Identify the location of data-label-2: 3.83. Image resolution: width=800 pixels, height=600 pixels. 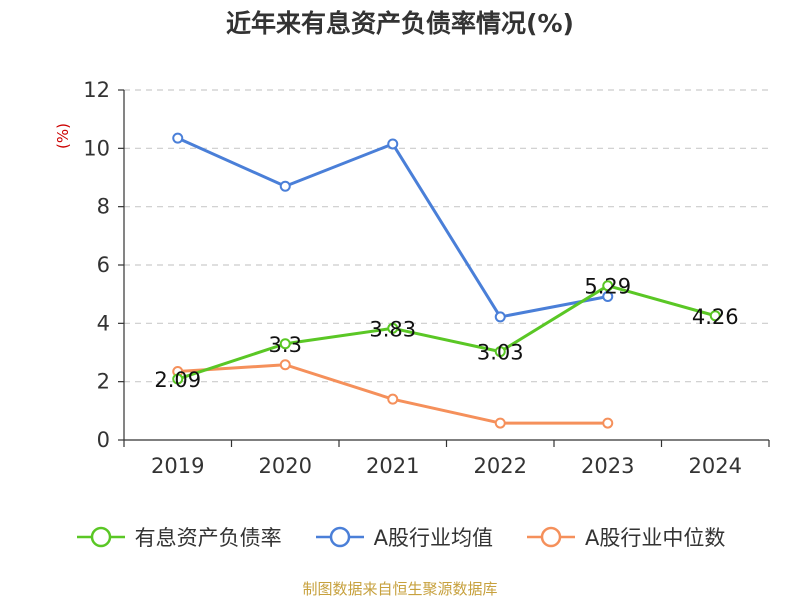
(392, 329).